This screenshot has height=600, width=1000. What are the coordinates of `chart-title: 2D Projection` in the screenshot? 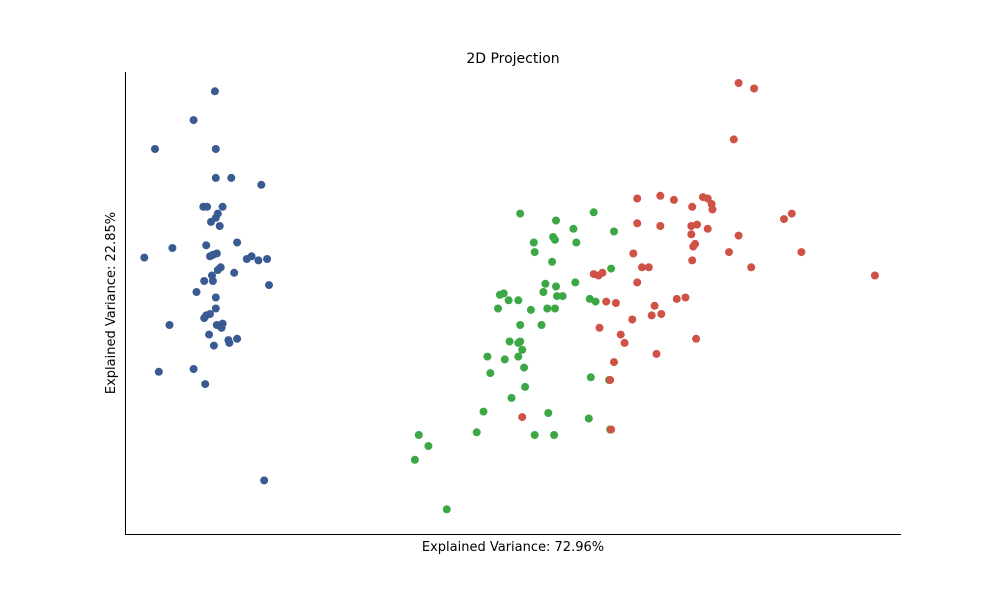 It's located at (512, 59).